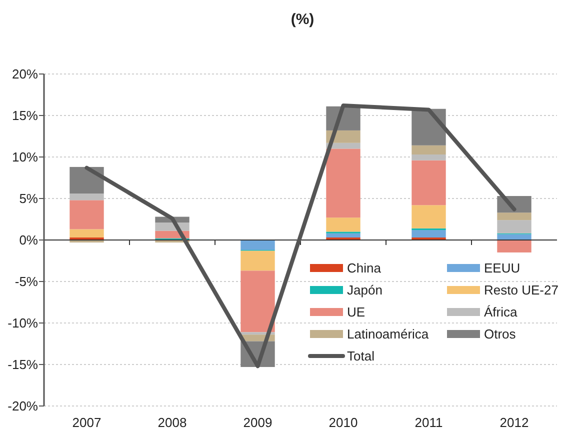  What do you see at coordinates (87, 422) in the screenshot?
I see `x-tick-label: 2007` at bounding box center [87, 422].